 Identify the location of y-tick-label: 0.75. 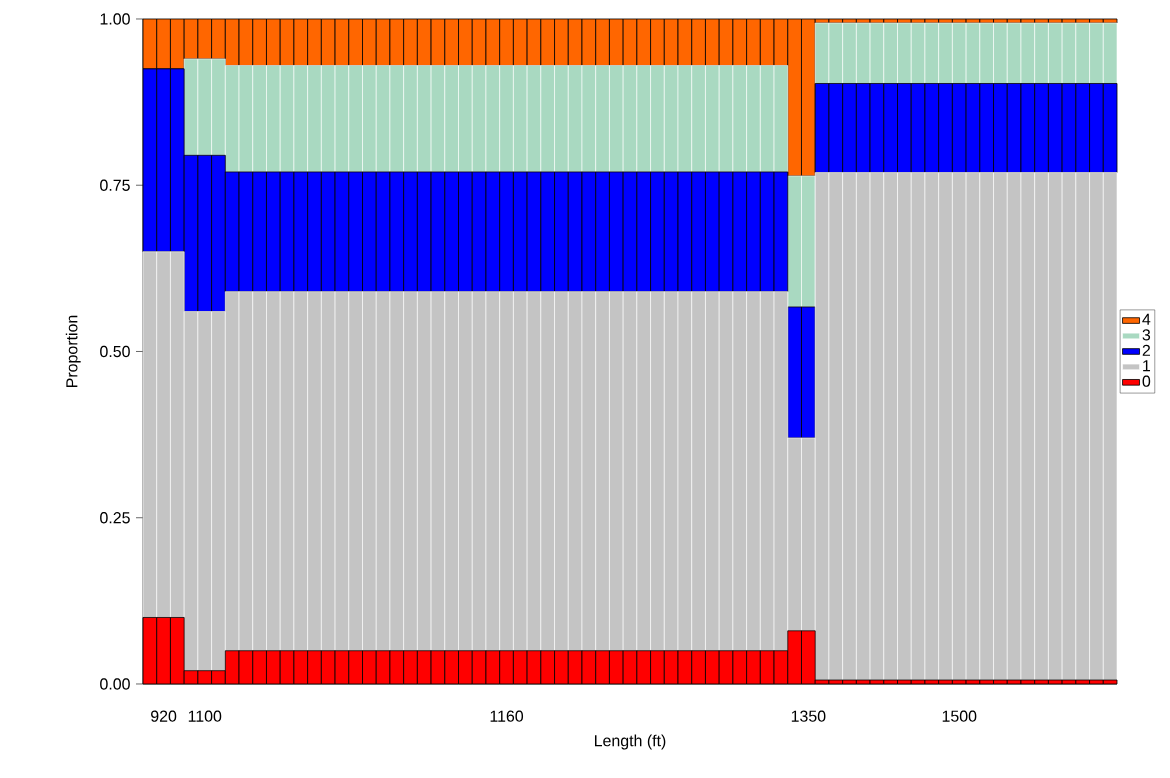
(115, 185).